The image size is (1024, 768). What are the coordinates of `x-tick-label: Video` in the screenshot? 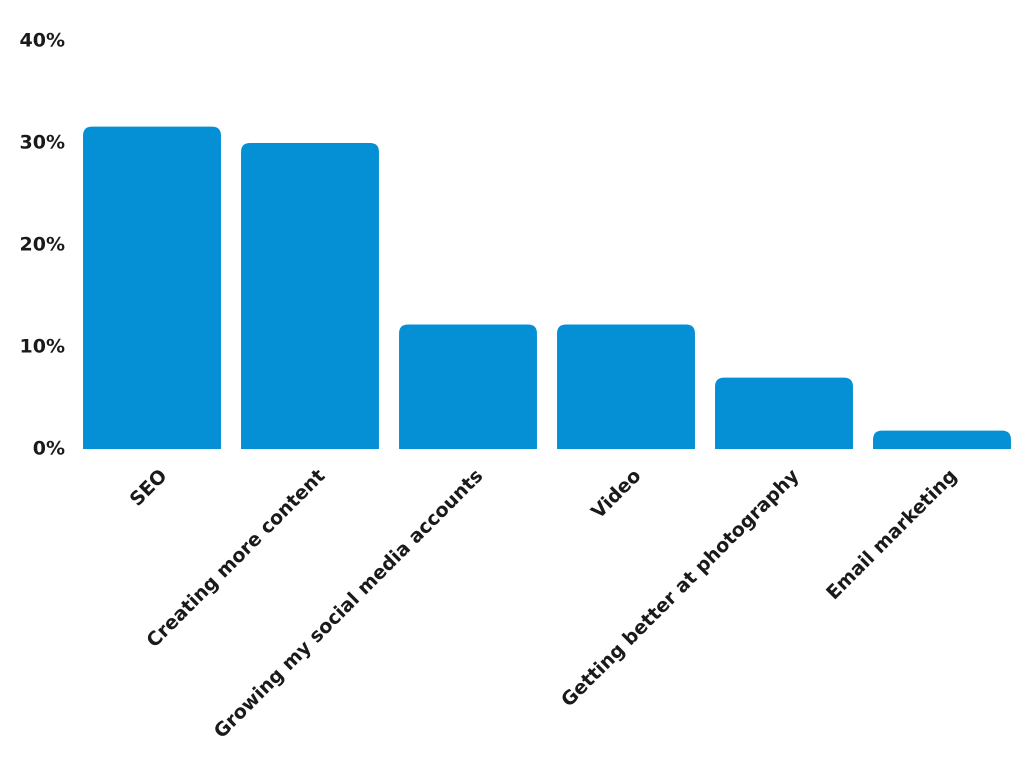 It's located at (616, 494).